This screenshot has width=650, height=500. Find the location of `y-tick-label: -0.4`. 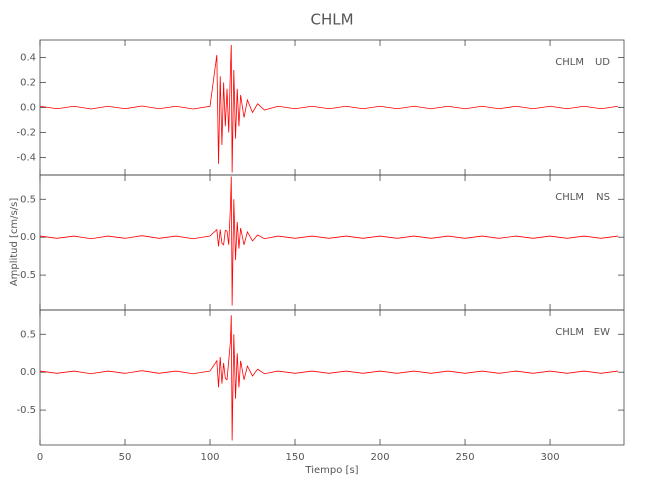

y-tick-label: -0.4 is located at coordinates (26, 158).